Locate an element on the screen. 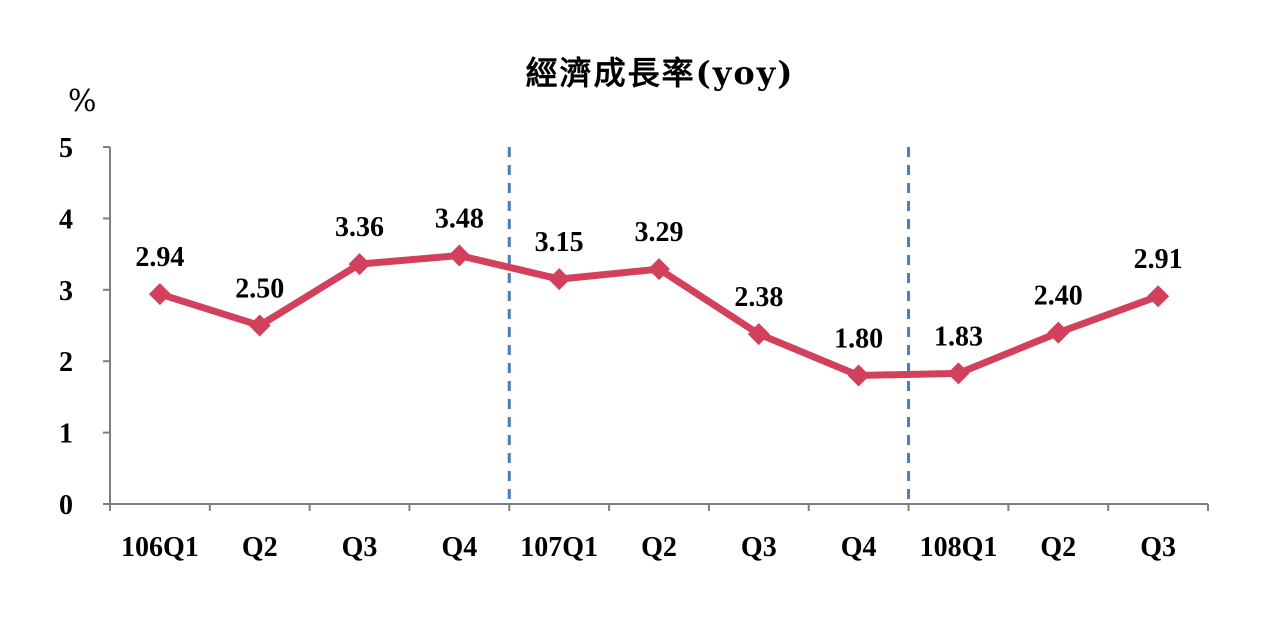  y-tick-label: 3 is located at coordinates (66, 291).